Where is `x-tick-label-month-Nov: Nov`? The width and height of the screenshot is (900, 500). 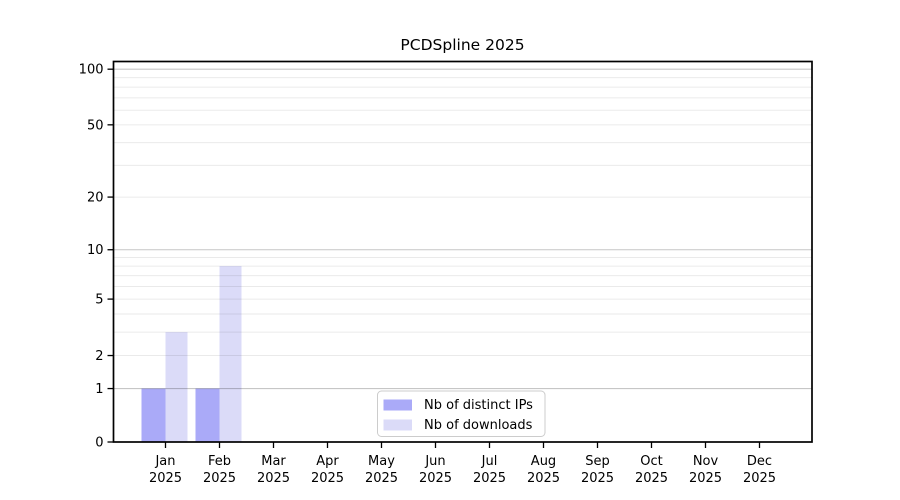
x-tick-label-month-Nov: Nov is located at coordinates (706, 461).